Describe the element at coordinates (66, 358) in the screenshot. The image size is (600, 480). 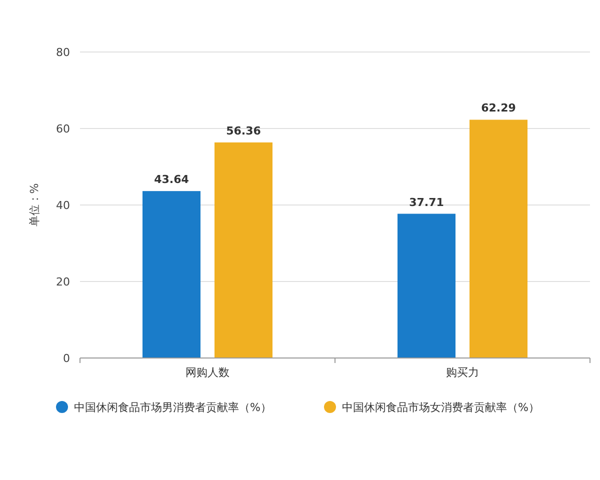
I see `y-tick-label: 0` at that location.